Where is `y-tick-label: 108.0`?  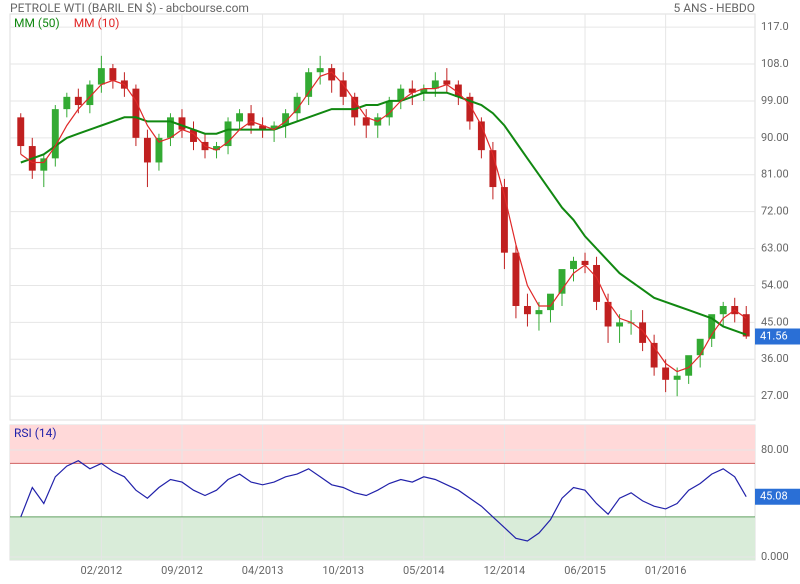
y-tick-label: 108.0 is located at coordinates (775, 63).